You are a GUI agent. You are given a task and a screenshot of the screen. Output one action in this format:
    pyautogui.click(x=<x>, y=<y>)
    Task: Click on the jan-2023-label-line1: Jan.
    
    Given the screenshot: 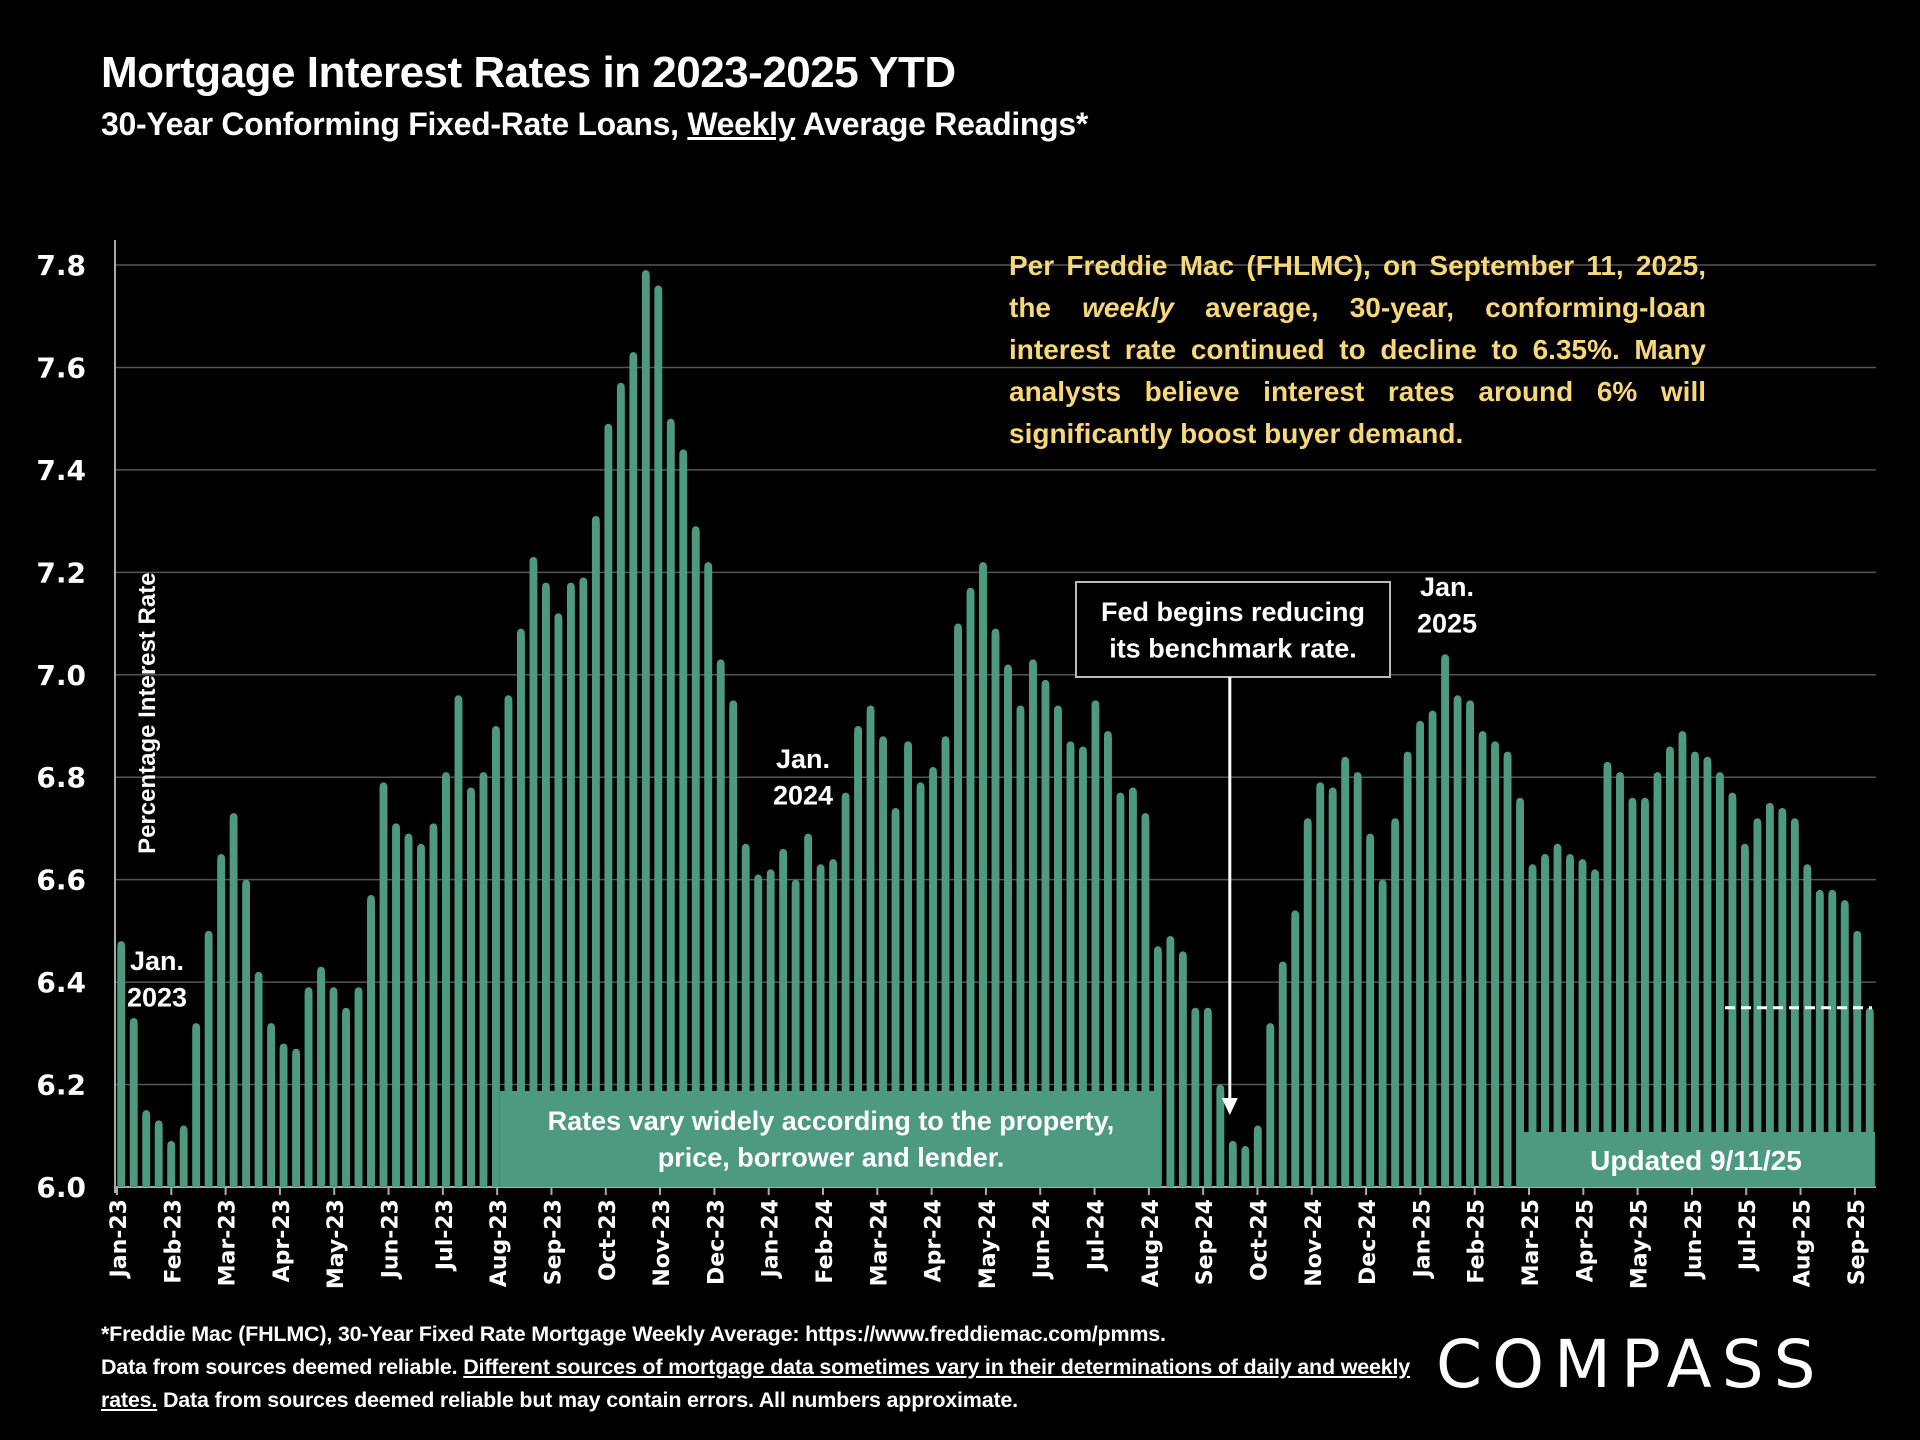 What is the action you would take?
    pyautogui.click(x=157, y=961)
    